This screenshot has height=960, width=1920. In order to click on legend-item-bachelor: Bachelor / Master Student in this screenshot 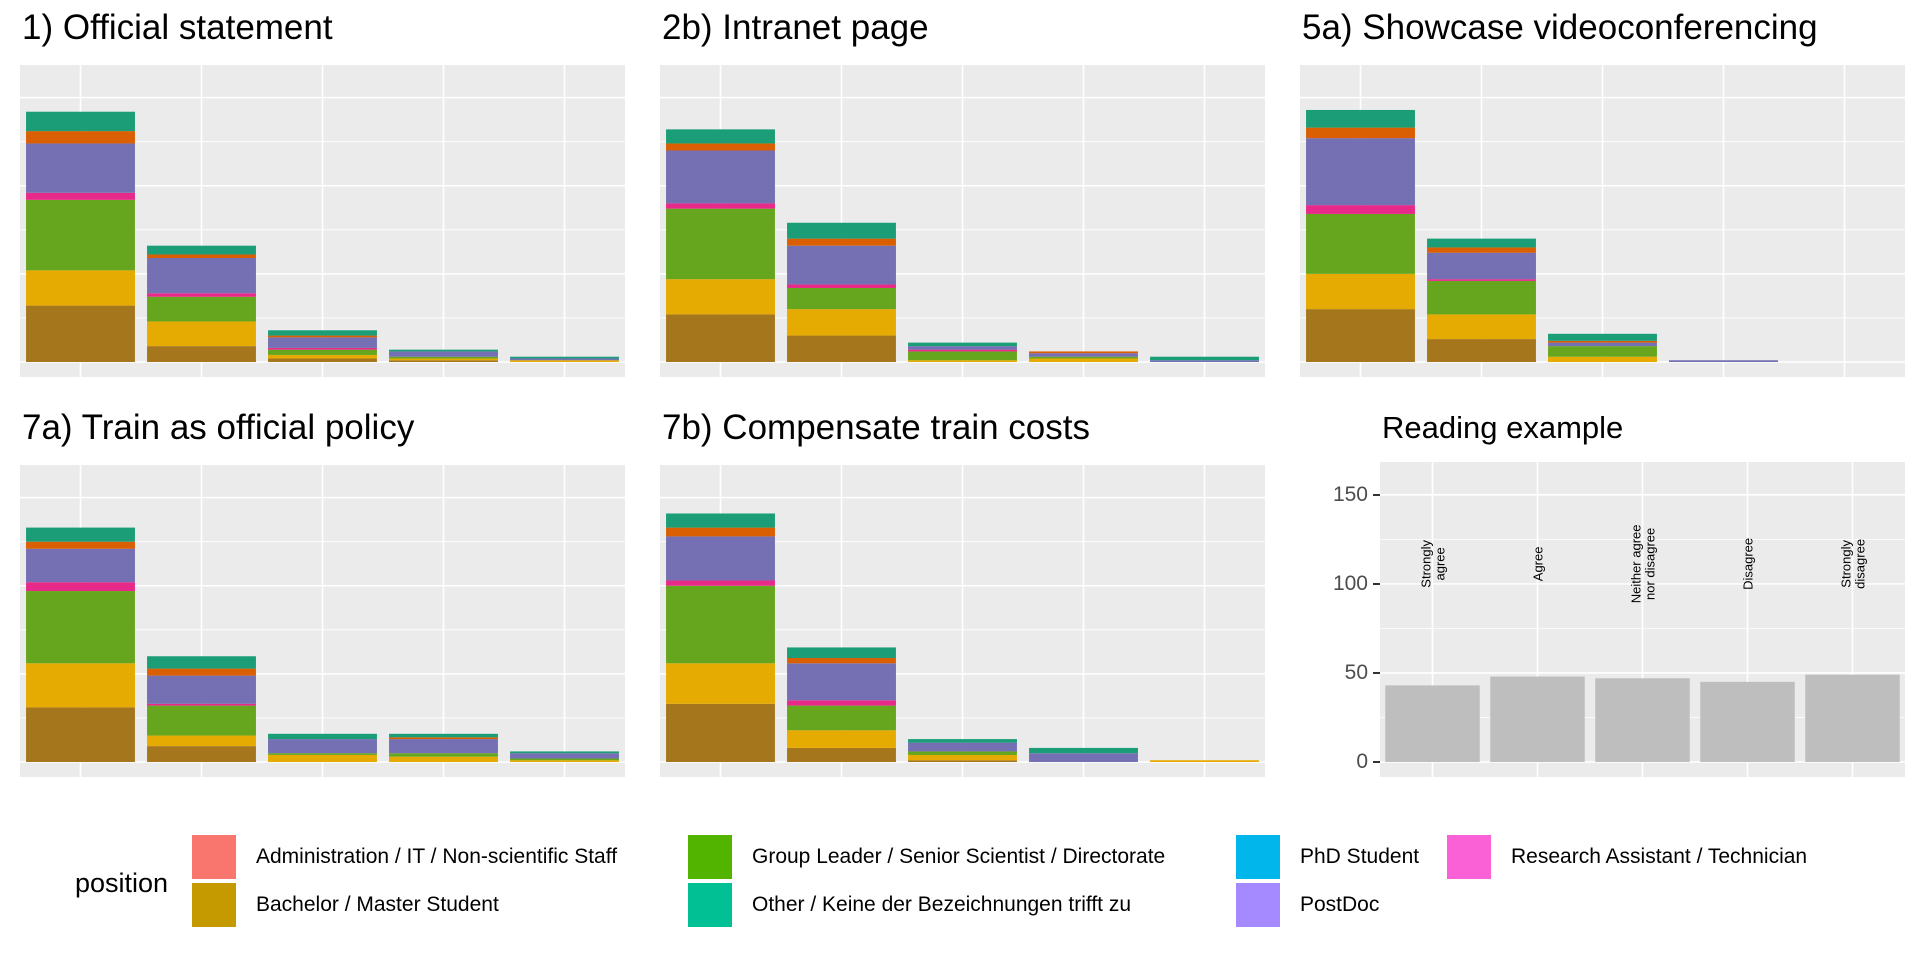, I will do `click(345, 905)`.